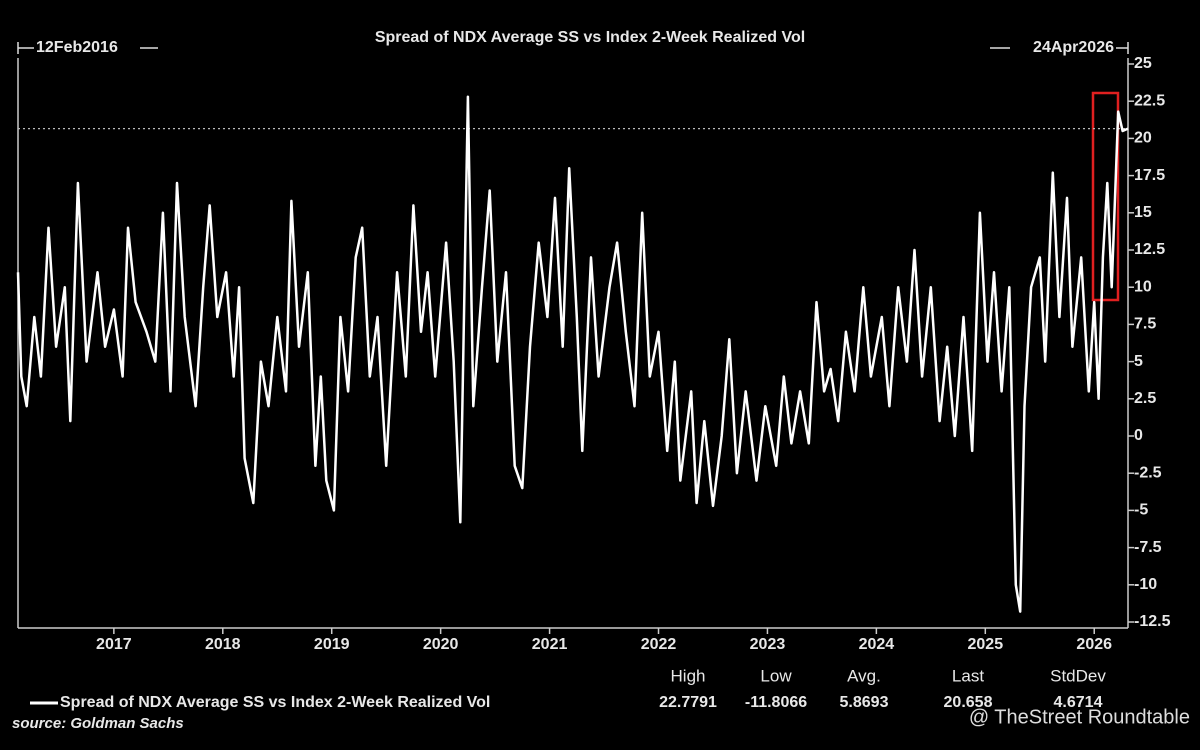 The width and height of the screenshot is (1200, 750). What do you see at coordinates (1143, 138) in the screenshot?
I see `y-tick-label: 20` at bounding box center [1143, 138].